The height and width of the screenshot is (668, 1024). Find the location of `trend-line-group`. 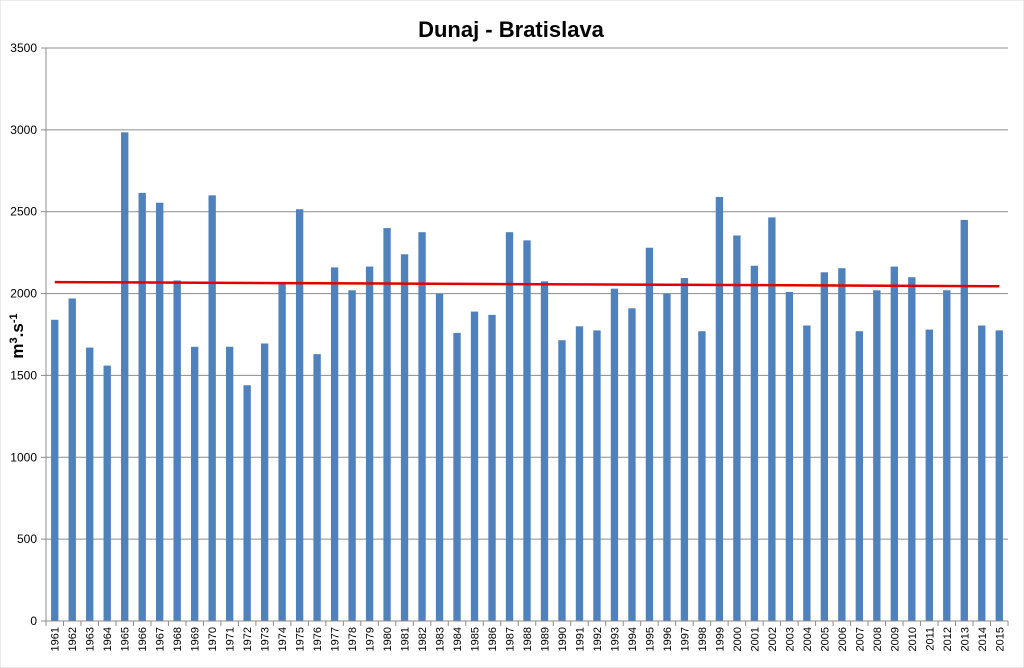

trend-line-group is located at coordinates (527, 284).